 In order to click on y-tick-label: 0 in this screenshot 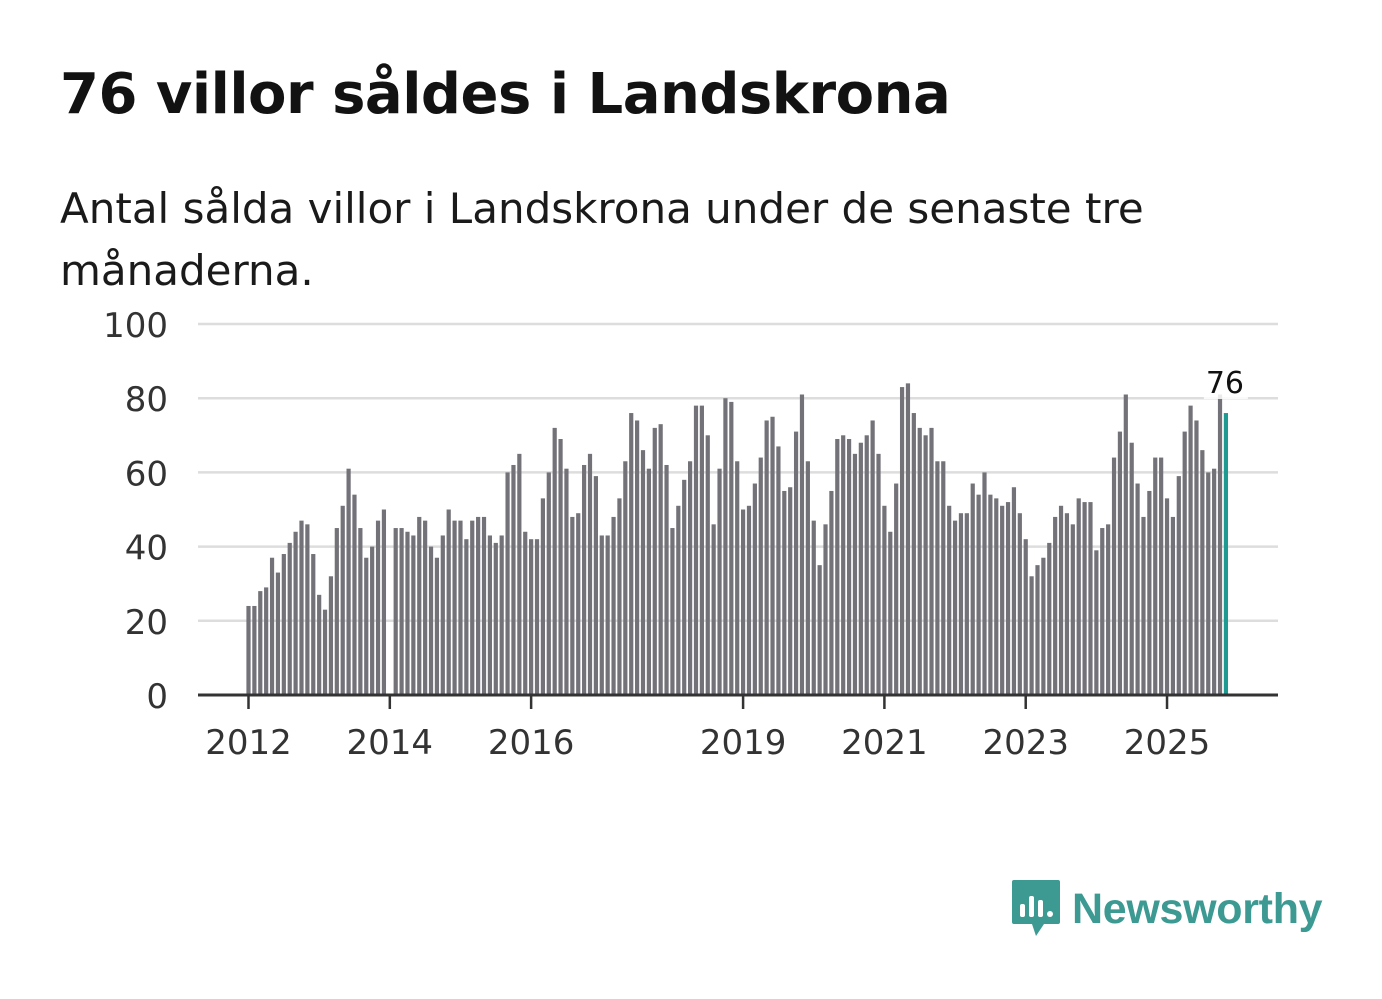, I will do `click(157, 697)`.